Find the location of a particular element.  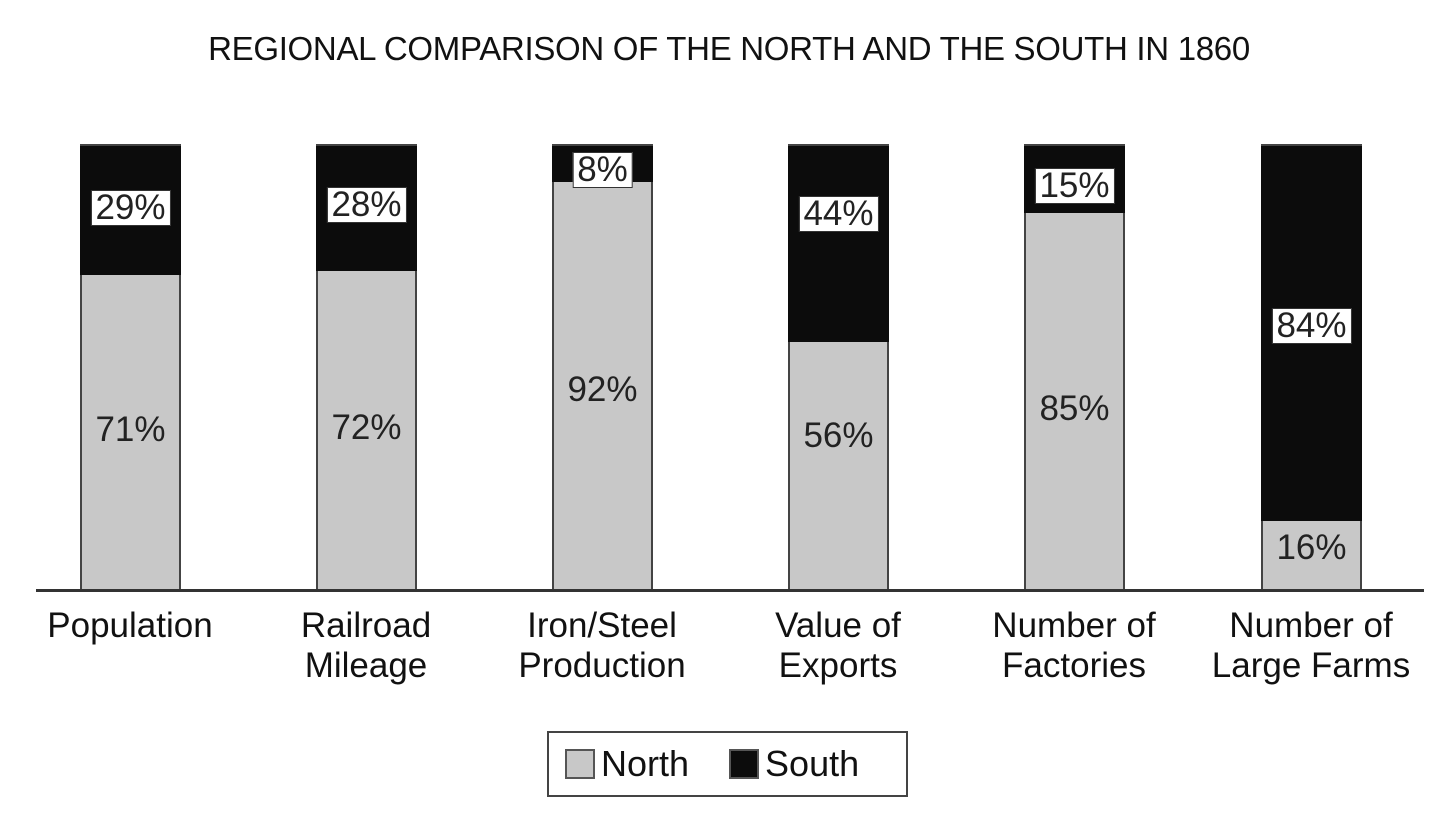

legend-item-south: South is located at coordinates (794, 764).